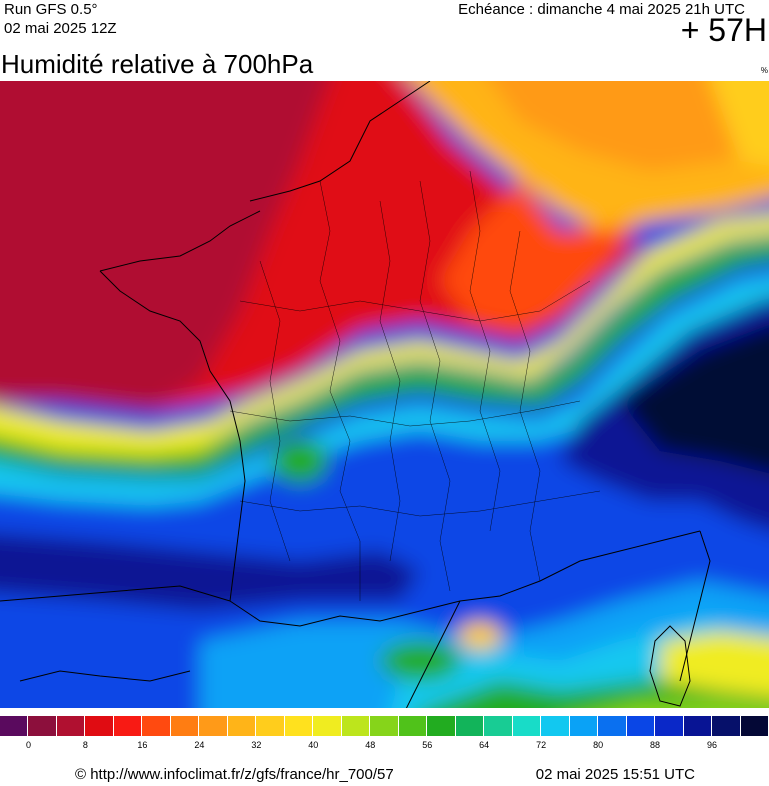 The image size is (769, 786). What do you see at coordinates (199, 745) in the screenshot?
I see `scale-tick-label: 24` at bounding box center [199, 745].